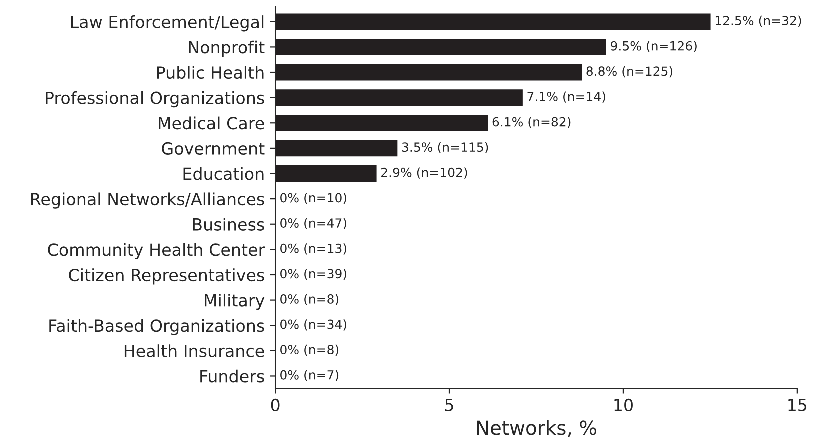  I want to click on y-tick-label: Nonprofit, so click(227, 48).